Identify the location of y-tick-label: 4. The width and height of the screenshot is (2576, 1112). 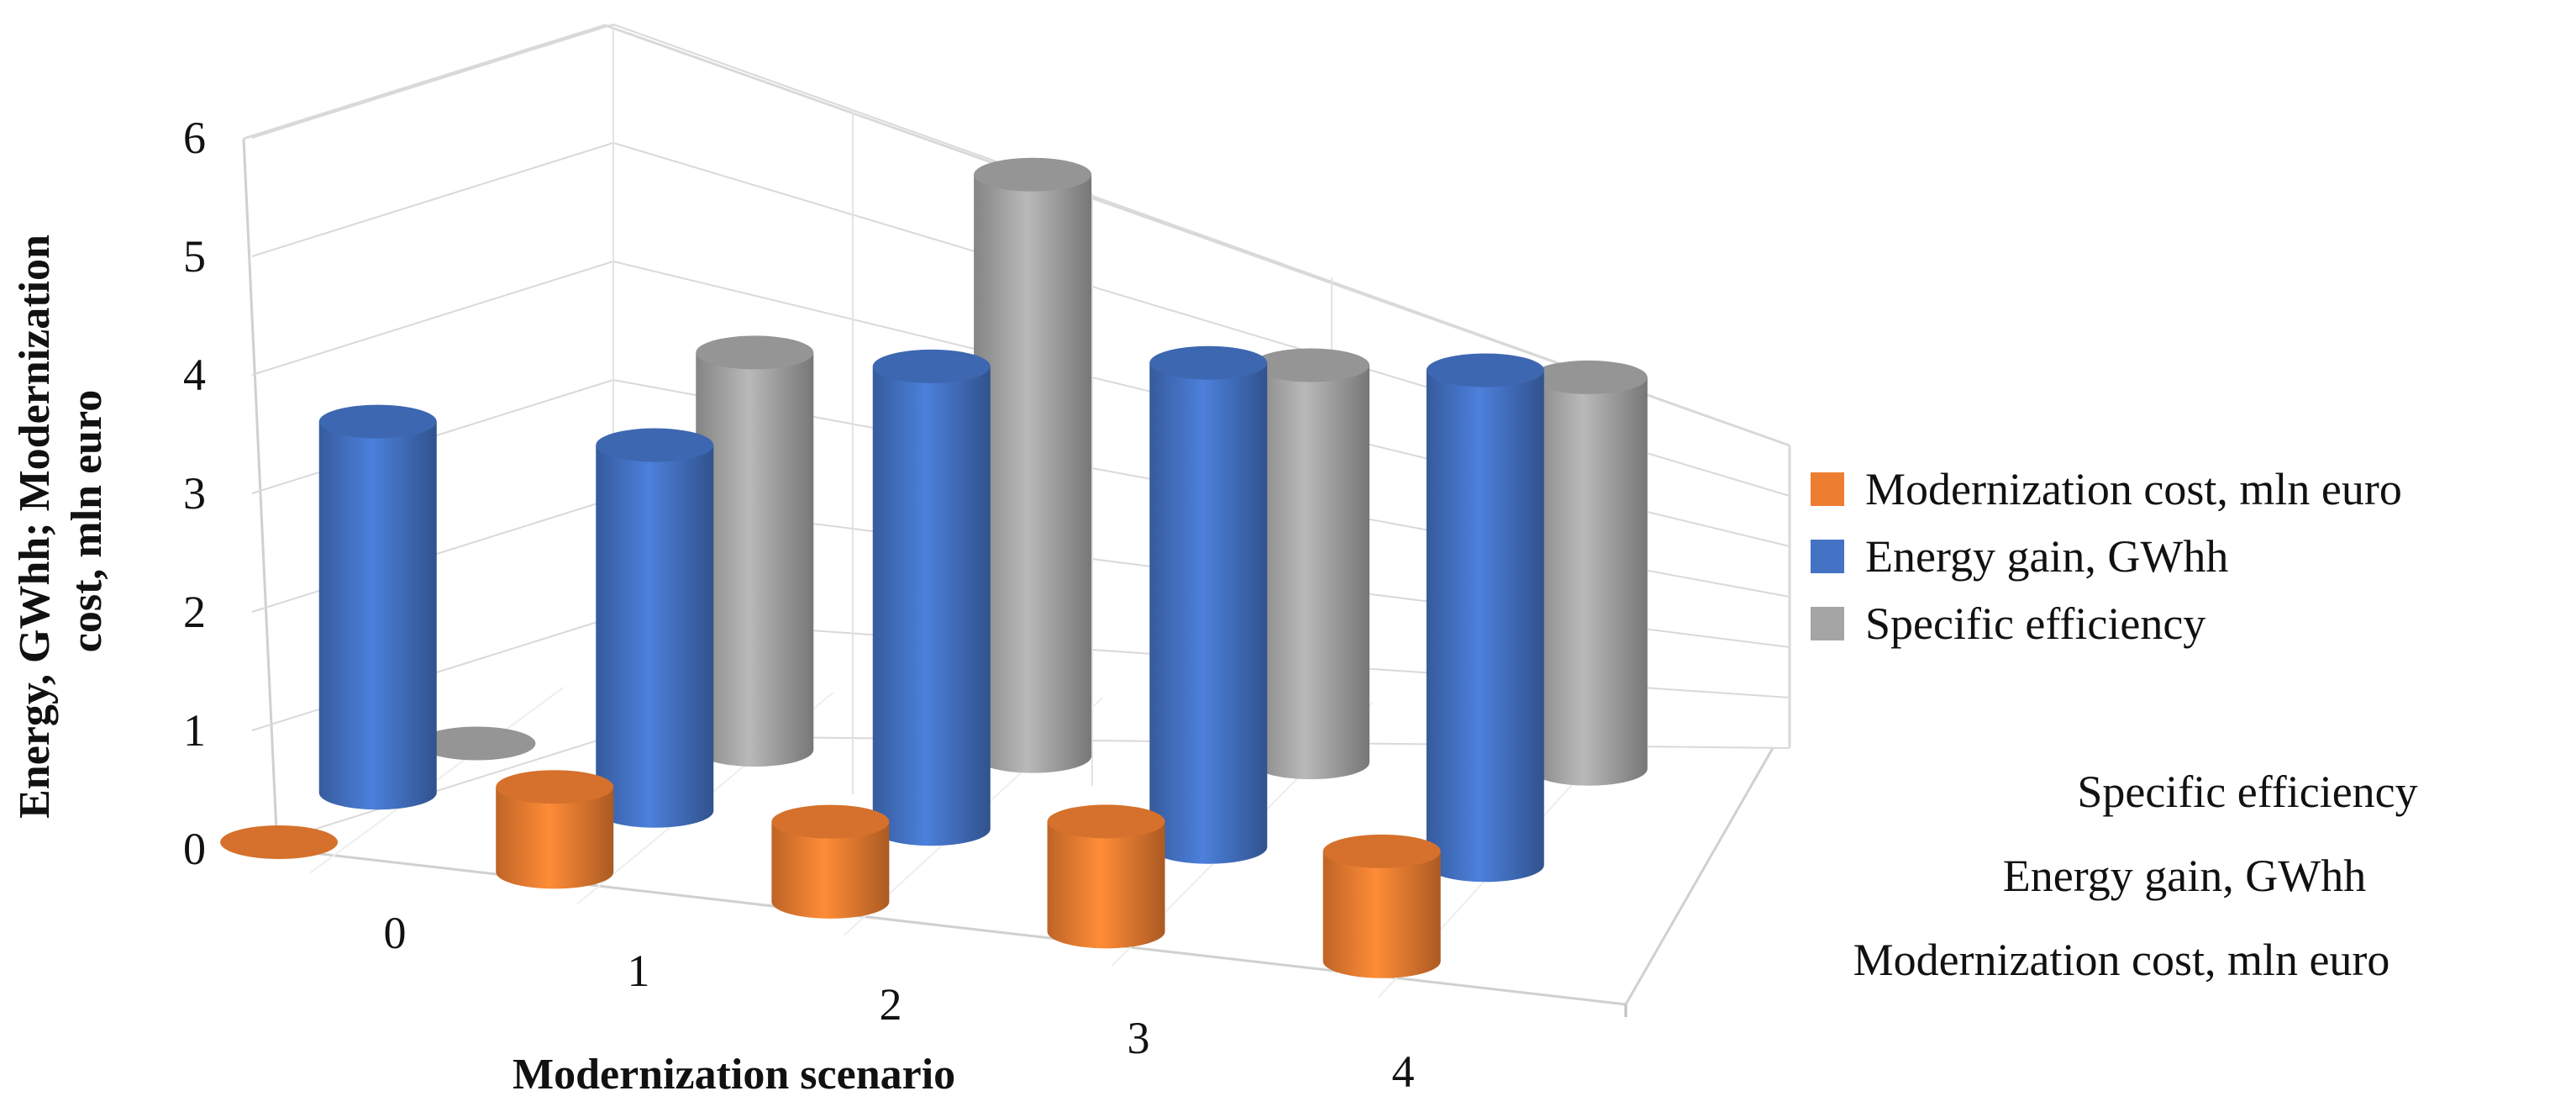
(194, 375).